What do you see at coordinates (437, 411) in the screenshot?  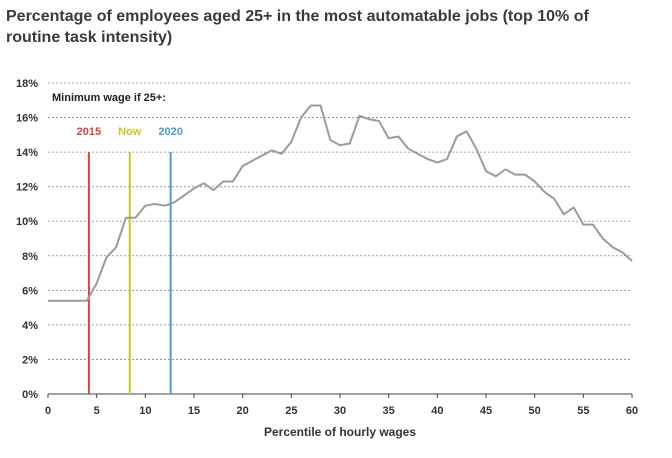 I see `x-tick-label: 40` at bounding box center [437, 411].